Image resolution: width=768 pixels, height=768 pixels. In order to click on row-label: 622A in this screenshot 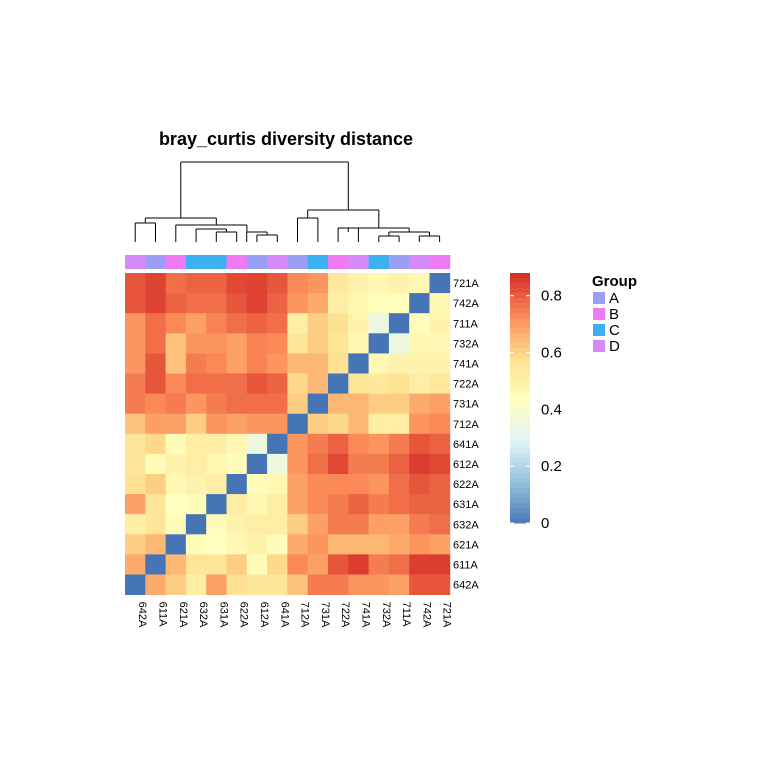, I will do `click(466, 485)`.